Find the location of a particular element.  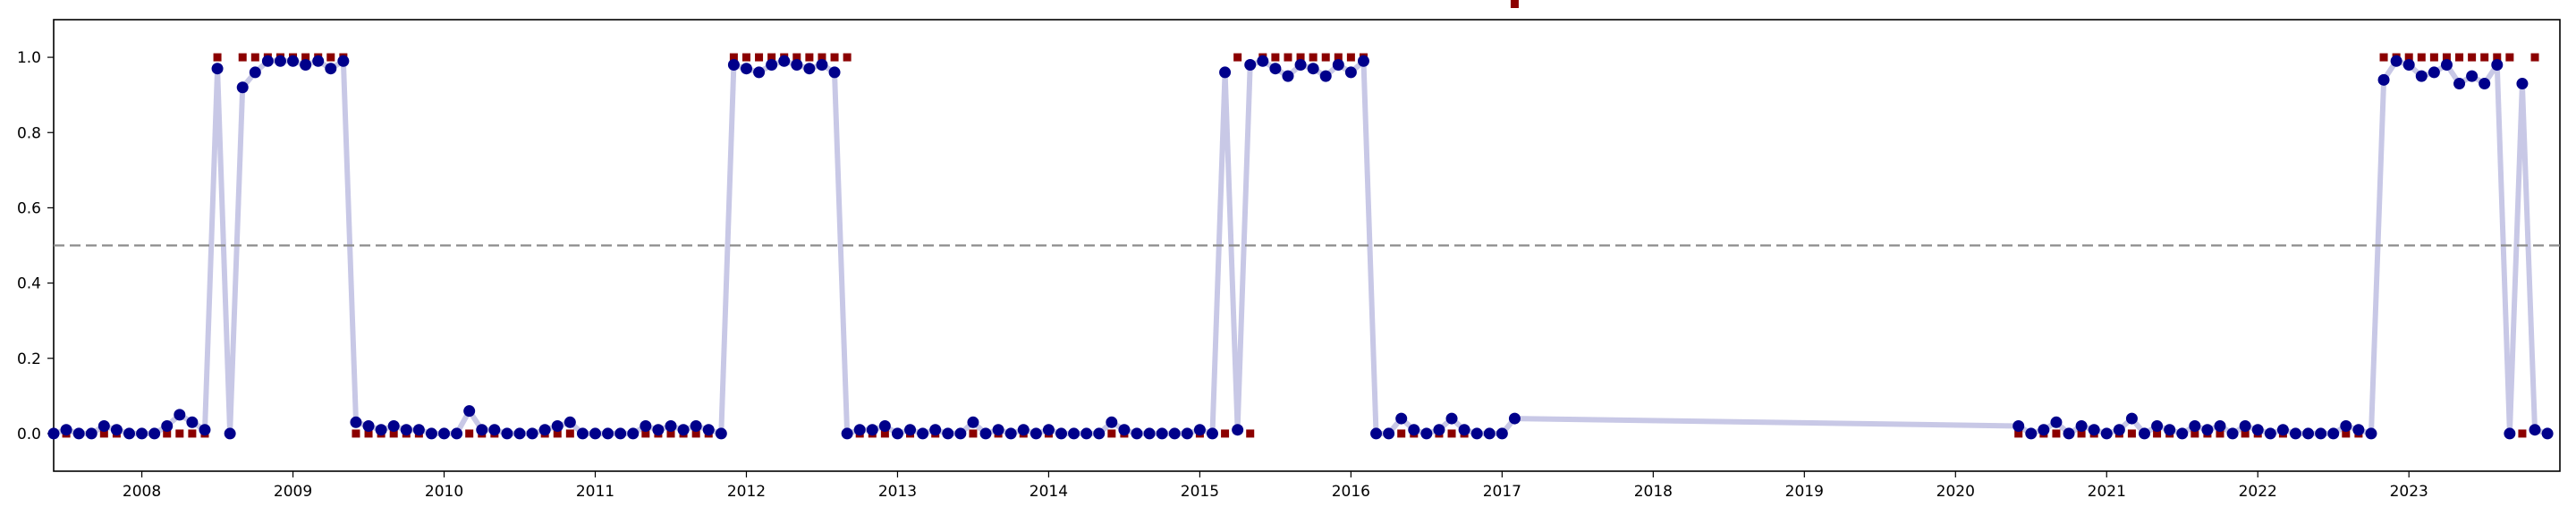

x-tick-label: 2012 is located at coordinates (746, 492).